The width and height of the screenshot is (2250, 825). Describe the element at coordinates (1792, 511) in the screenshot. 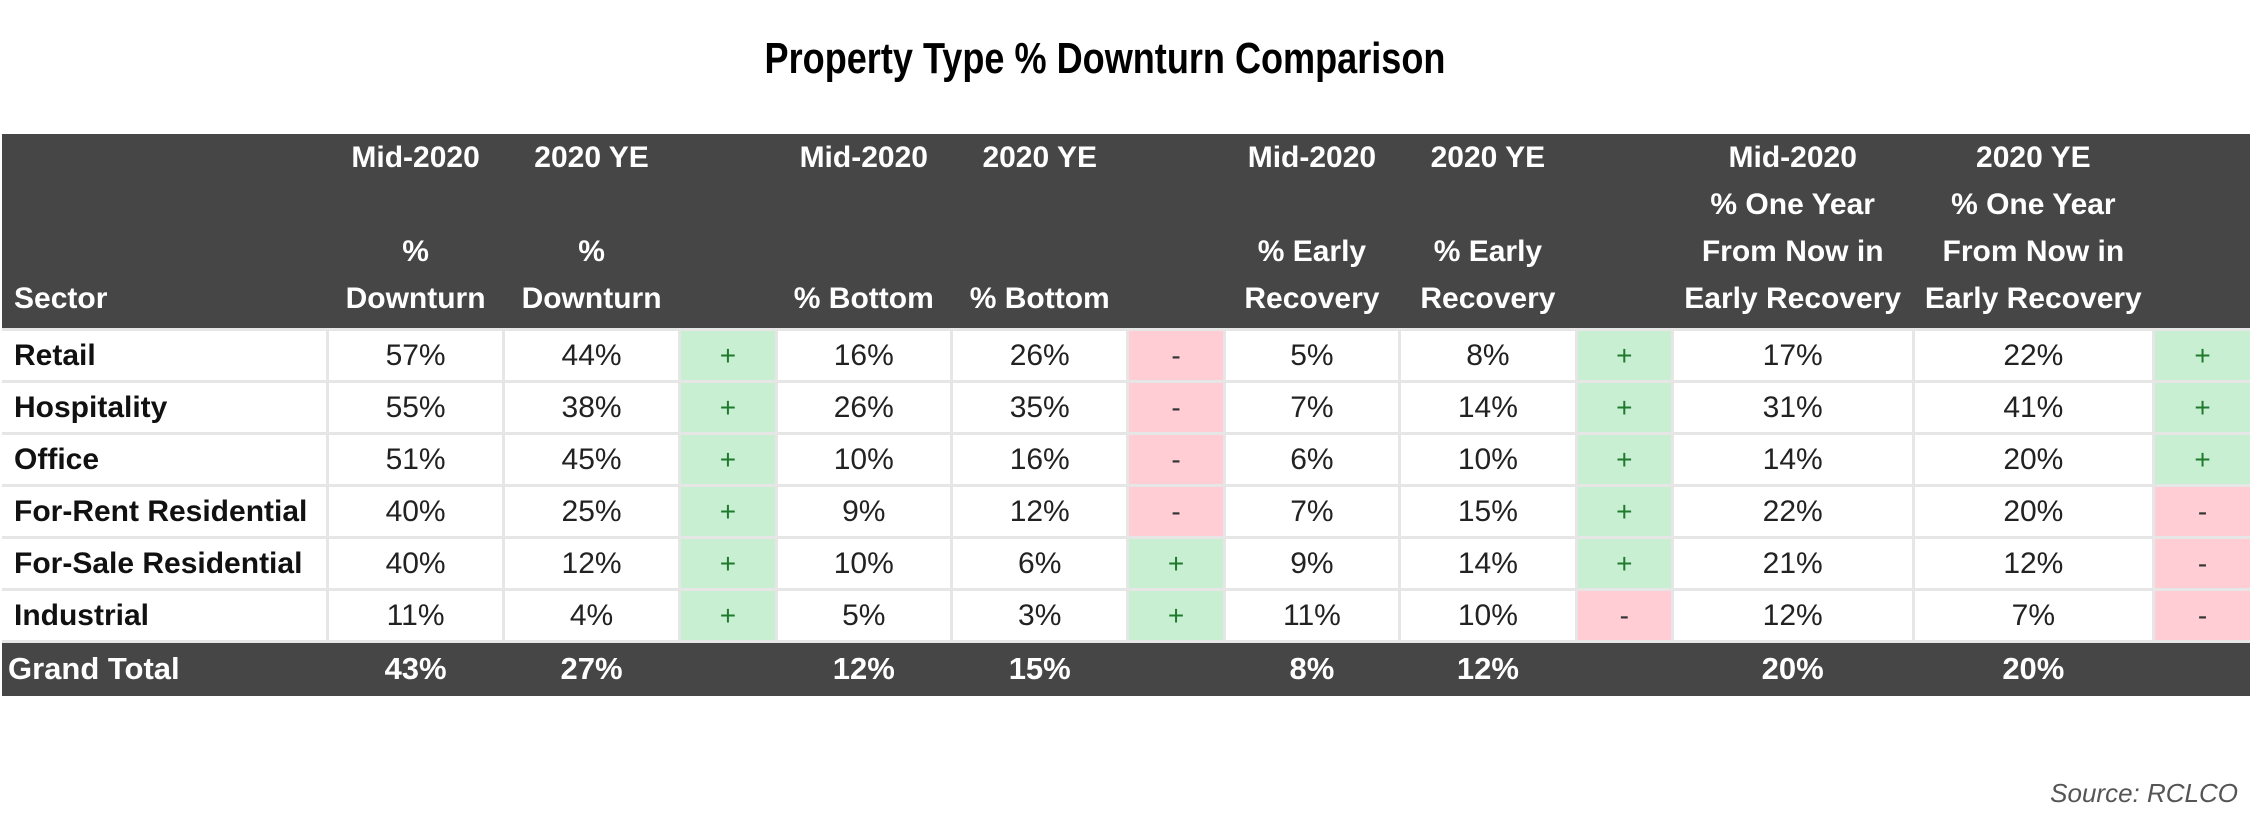

I see `value-cell: 22%` at that location.